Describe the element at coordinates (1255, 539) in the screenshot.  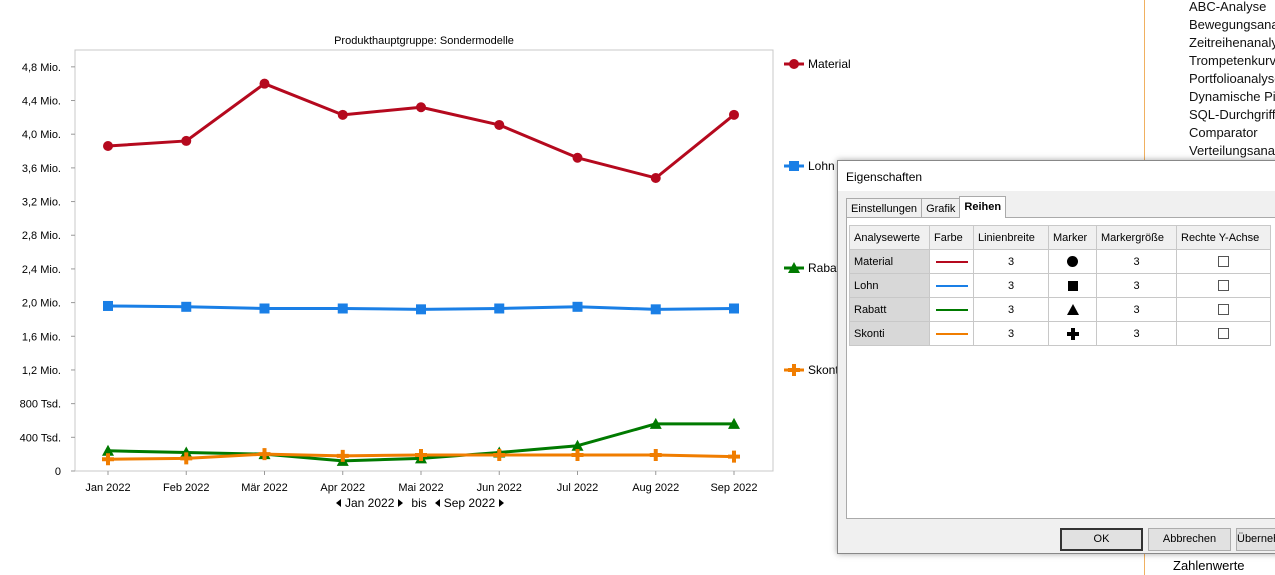
I see `apply-button: Übernehmen` at that location.